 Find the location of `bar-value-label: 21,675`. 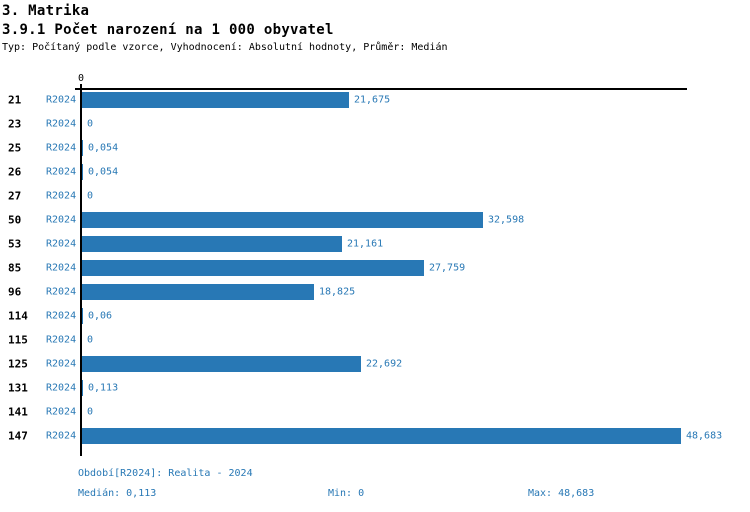

bar-value-label: 21,675 is located at coordinates (372, 100).